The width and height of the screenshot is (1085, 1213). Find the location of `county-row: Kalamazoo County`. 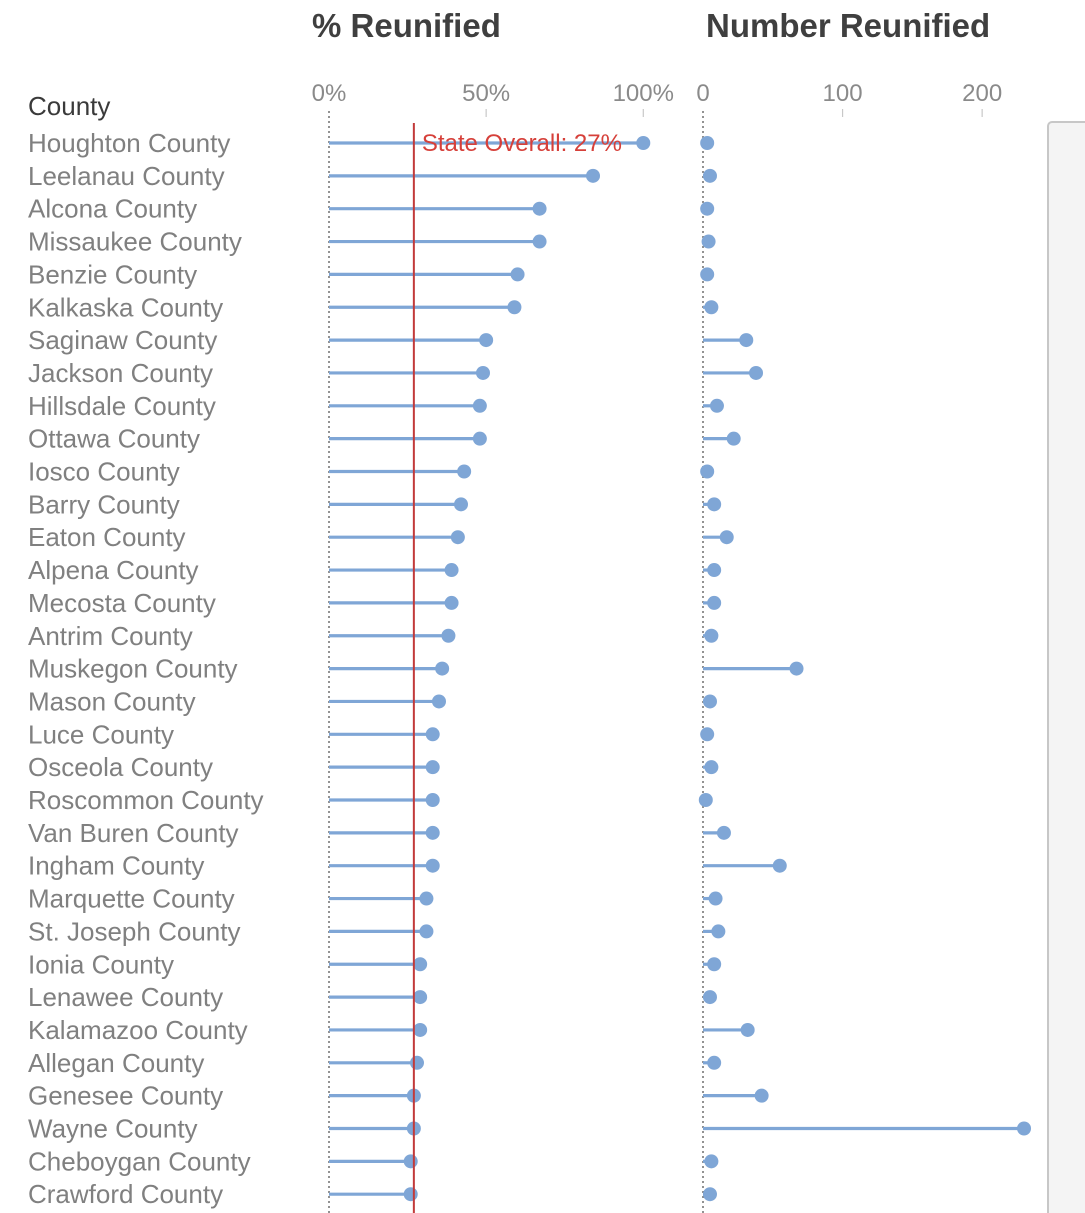

county-row: Kalamazoo County is located at coordinates (391, 1030).